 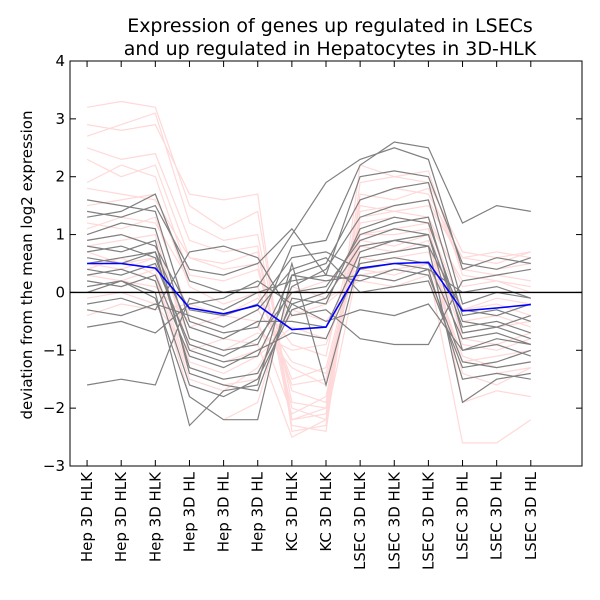 I want to click on y-tick-label: −1, so click(x=54, y=350).